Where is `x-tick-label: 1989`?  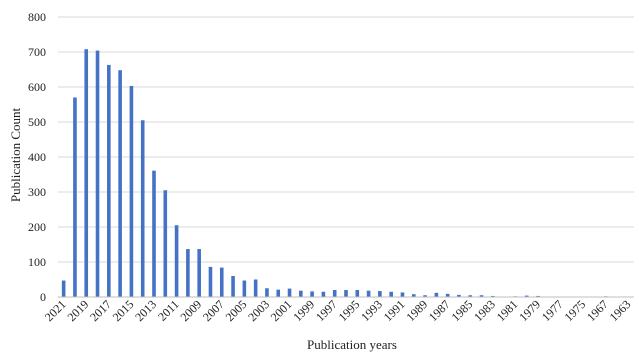
x-tick-label: 1989 is located at coordinates (416, 310).